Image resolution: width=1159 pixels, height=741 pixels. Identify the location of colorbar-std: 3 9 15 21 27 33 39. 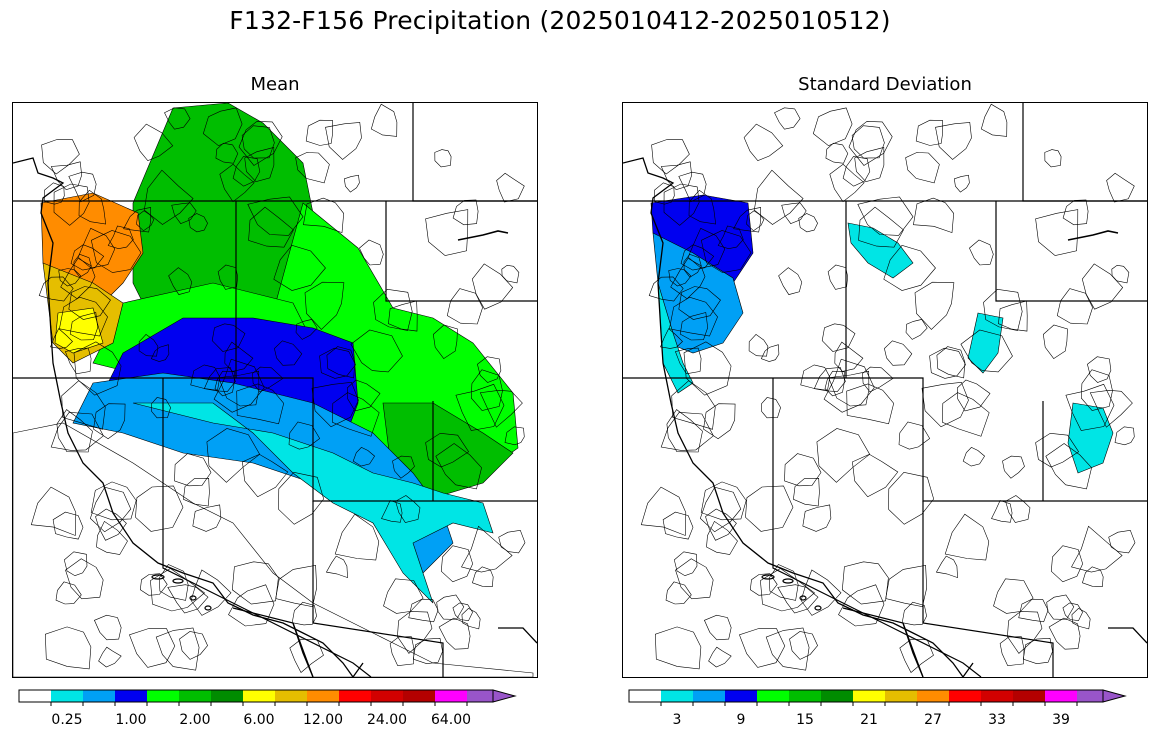
(885, 710).